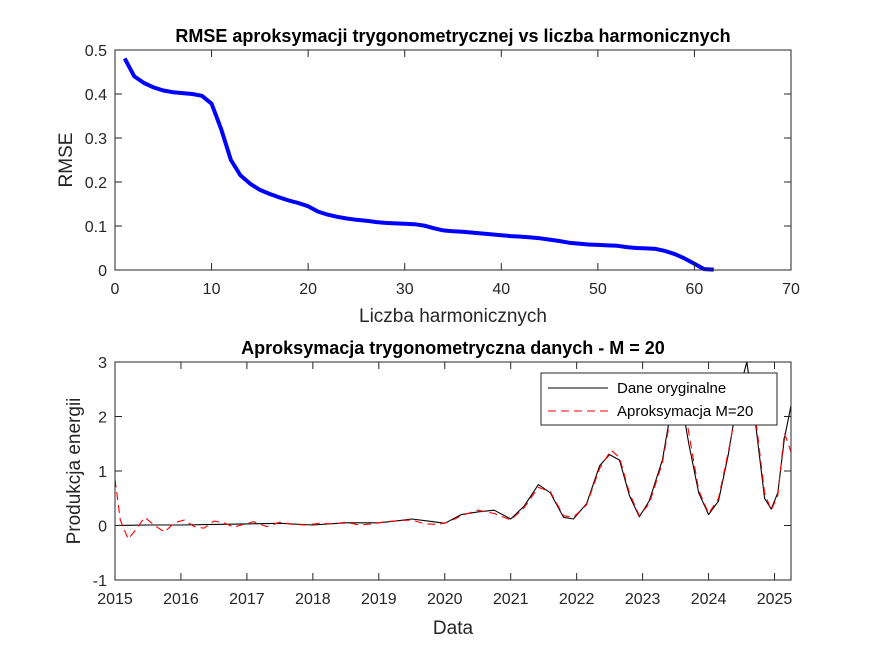  What do you see at coordinates (671, 388) in the screenshot?
I see `legend-label-original: Dane oryginalne` at bounding box center [671, 388].